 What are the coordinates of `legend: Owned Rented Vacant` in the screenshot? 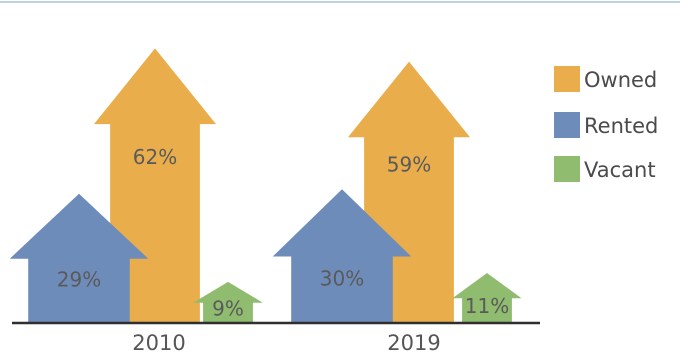 It's located at (606, 124).